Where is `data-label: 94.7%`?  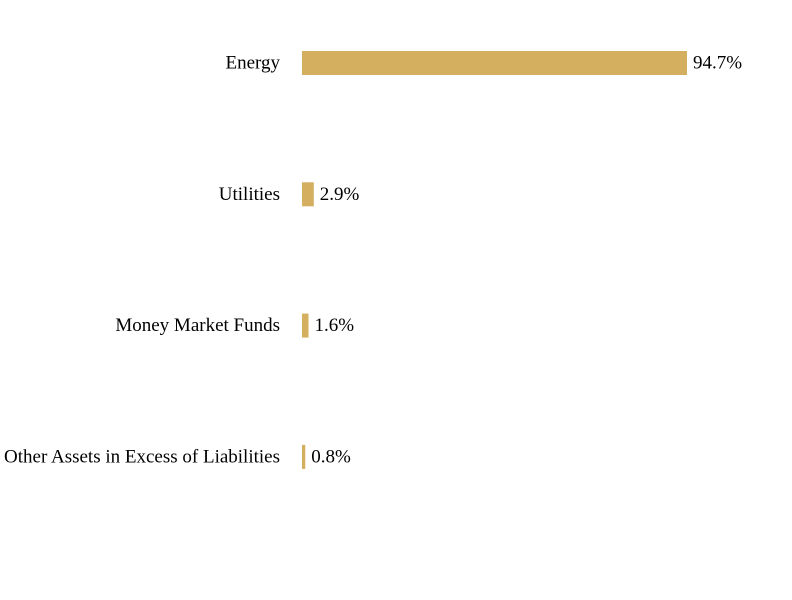 data-label: 94.7% is located at coordinates (717, 63).